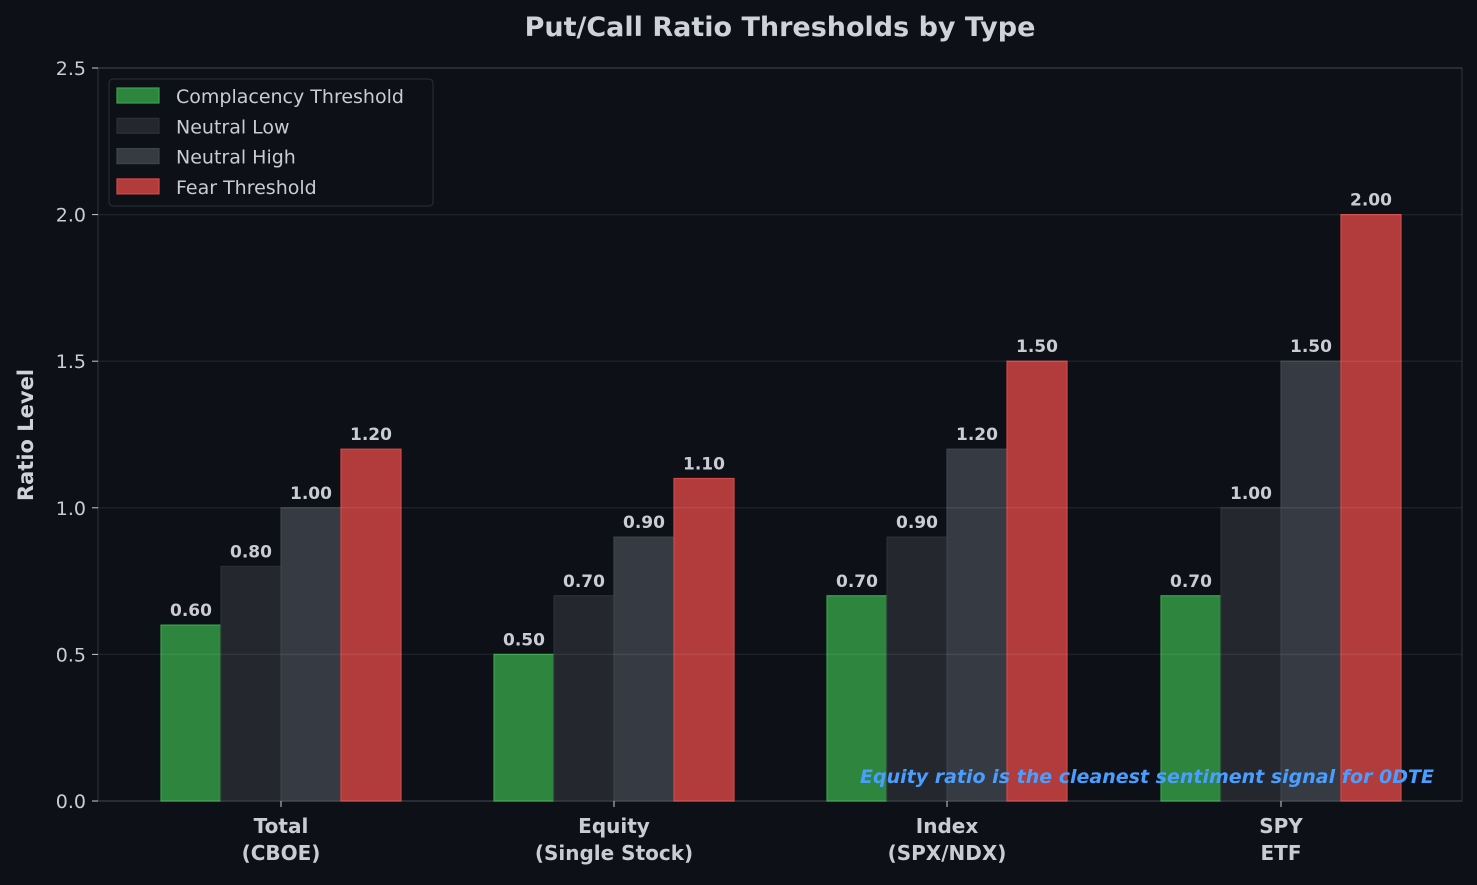 This screenshot has width=1477, height=885. I want to click on chart-title: Put/Call Ratio Thresholds by Type, so click(780, 27).